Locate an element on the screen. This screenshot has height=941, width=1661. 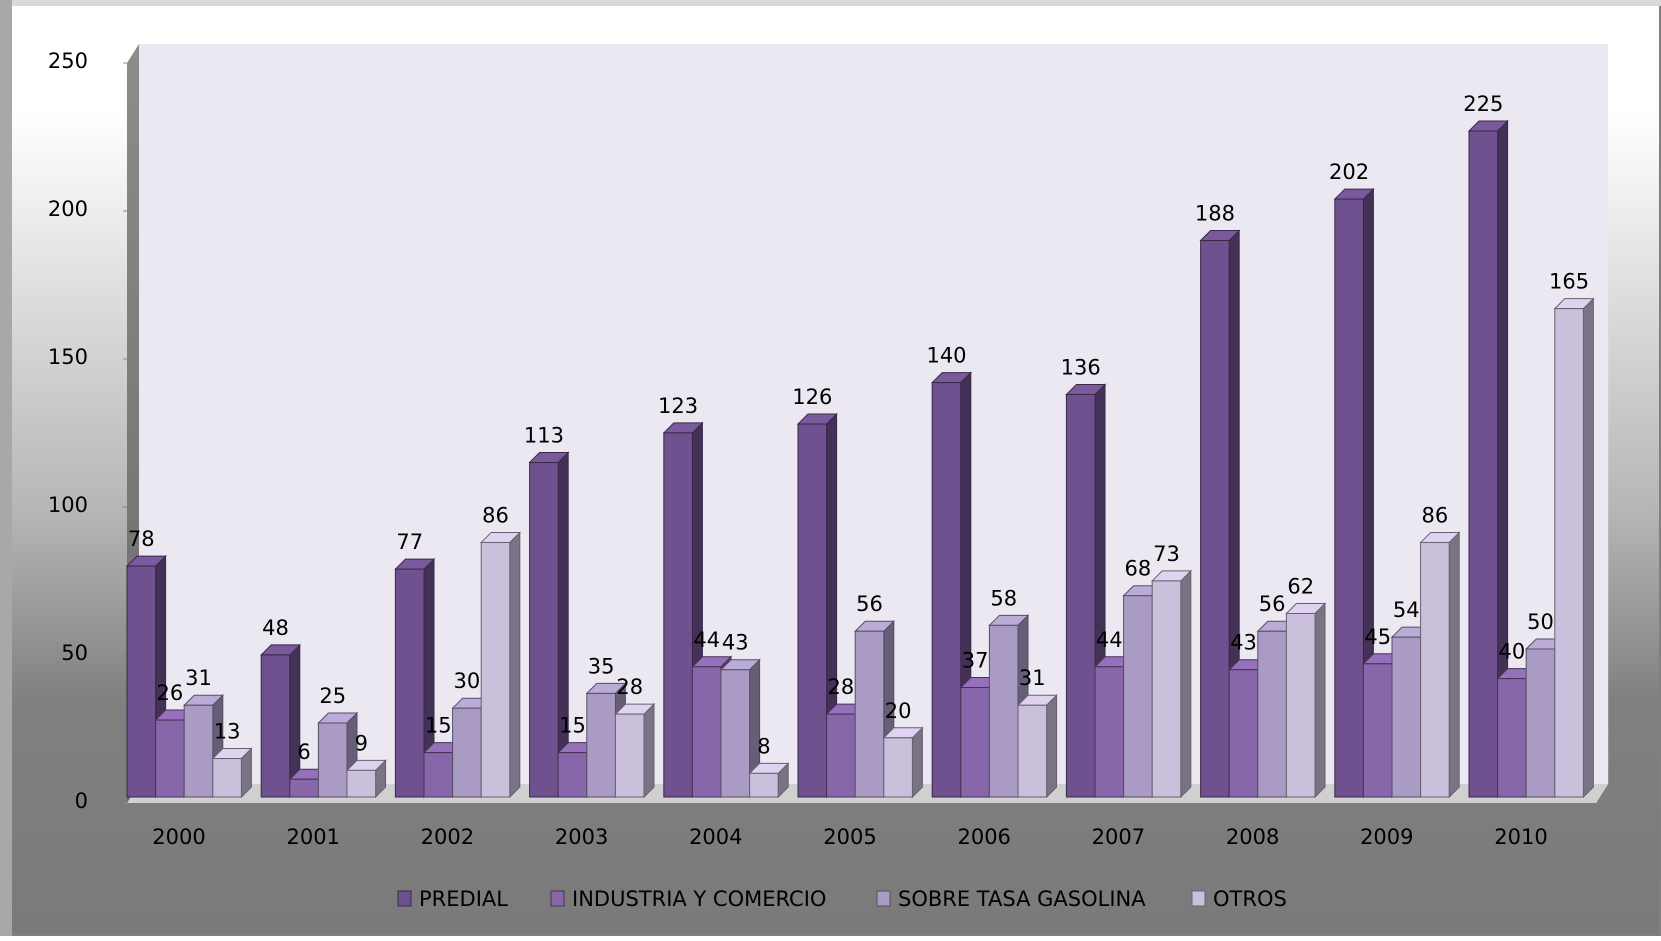
value-label: 73 is located at coordinates (1166, 554).